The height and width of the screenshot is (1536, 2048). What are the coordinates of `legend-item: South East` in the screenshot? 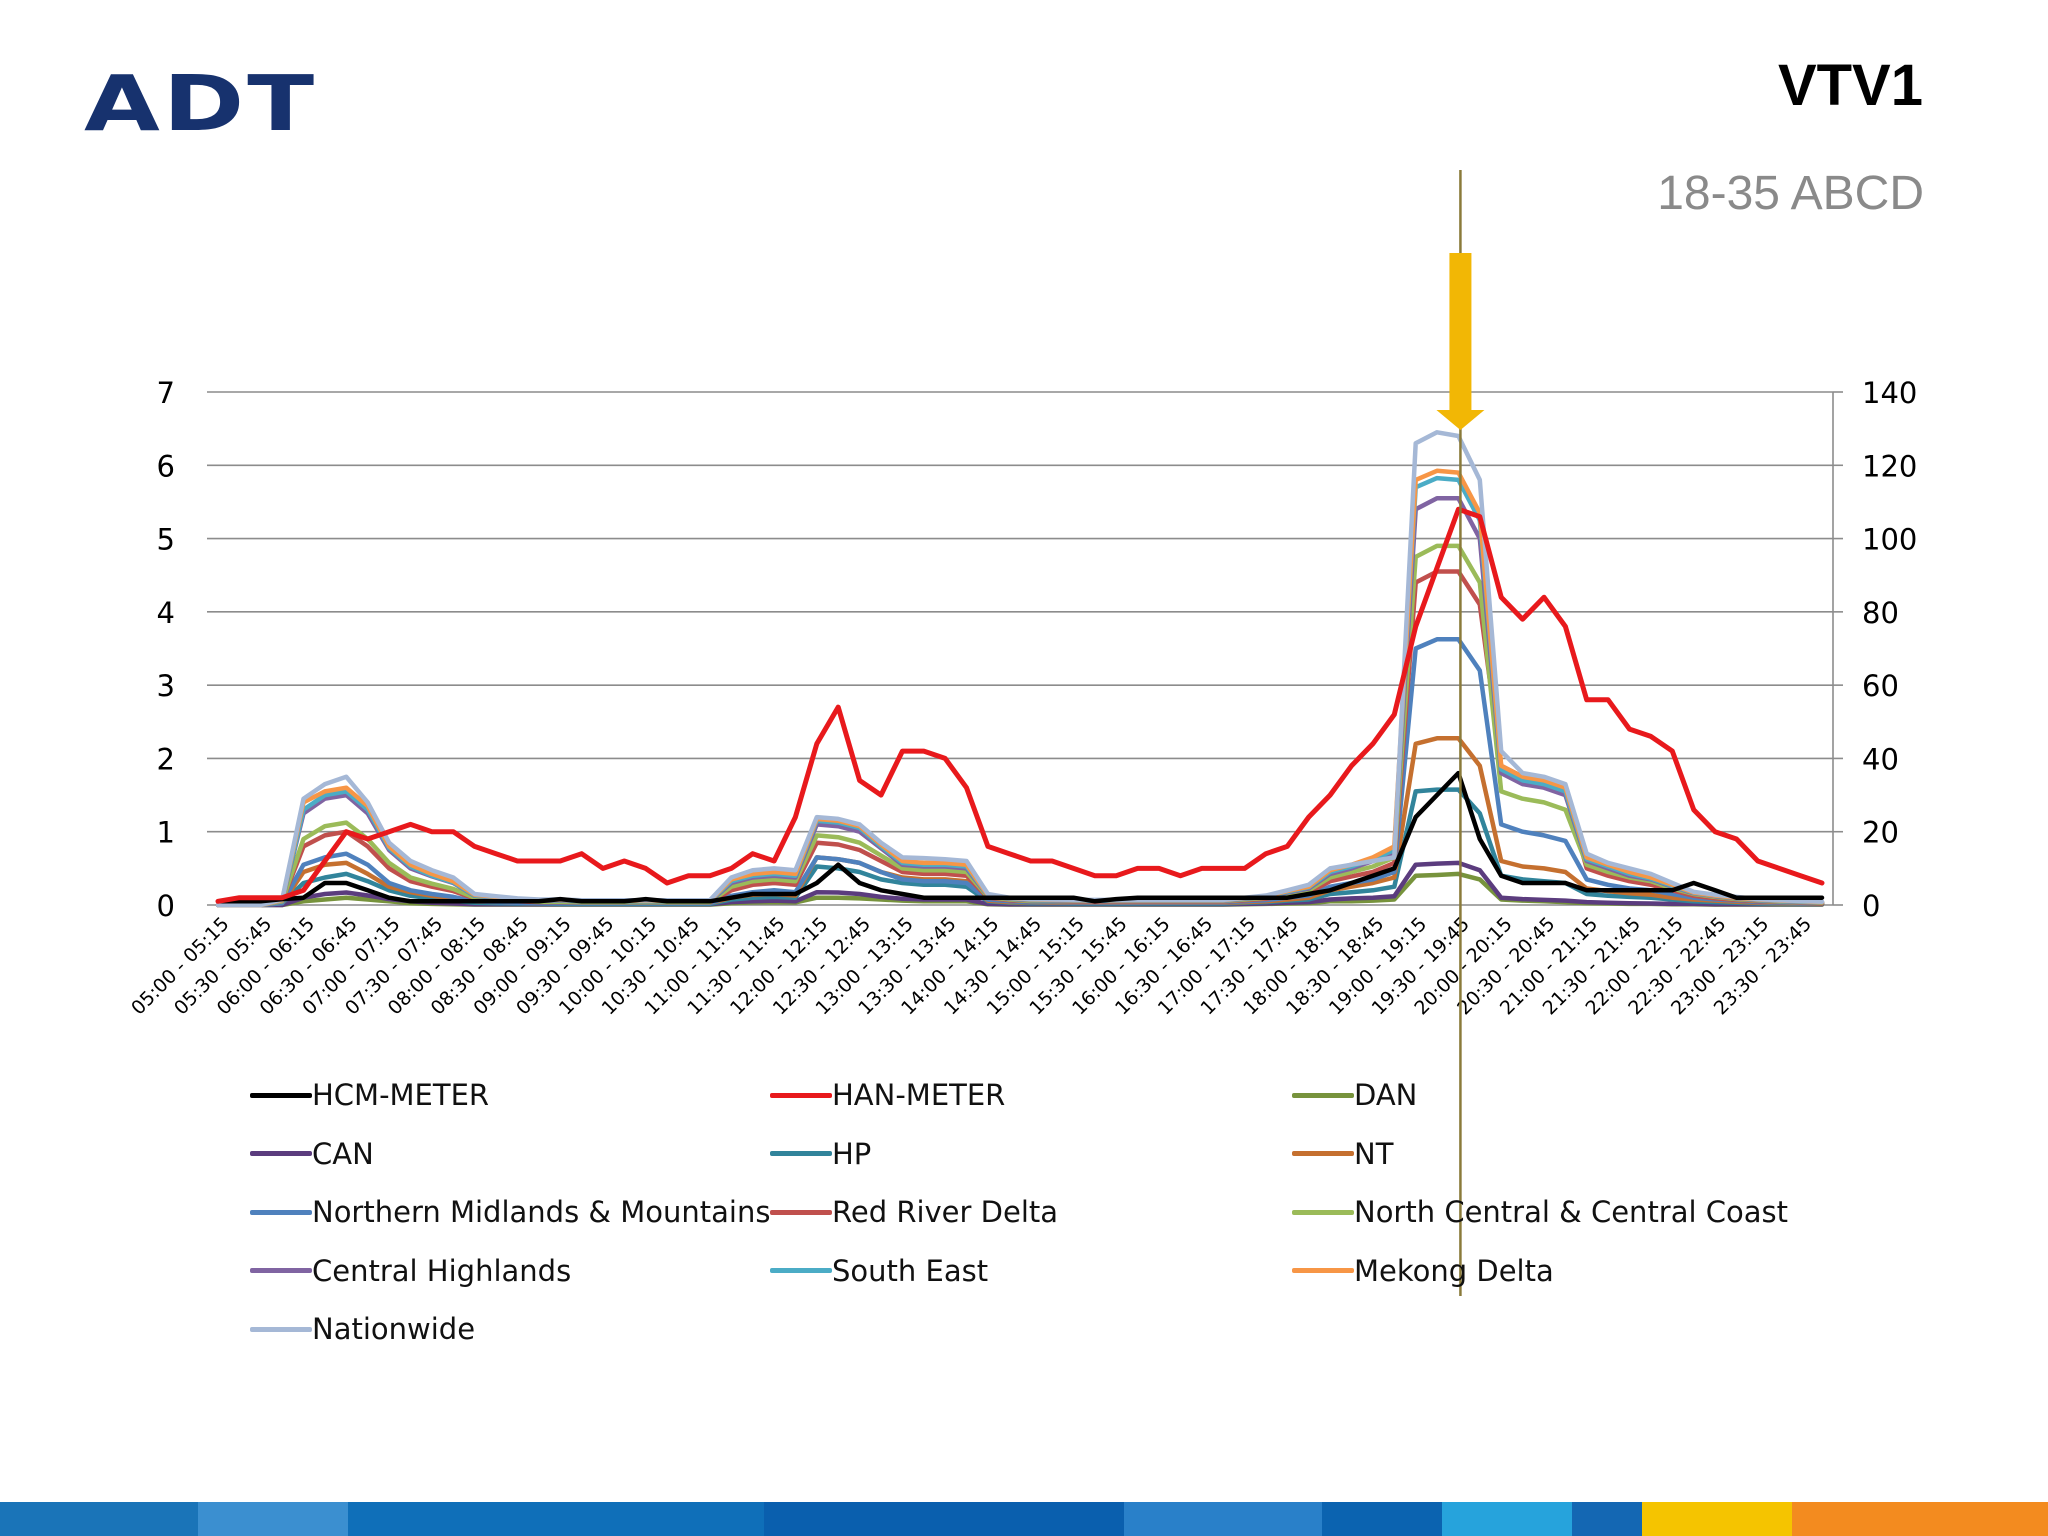 It's located at (879, 1271).